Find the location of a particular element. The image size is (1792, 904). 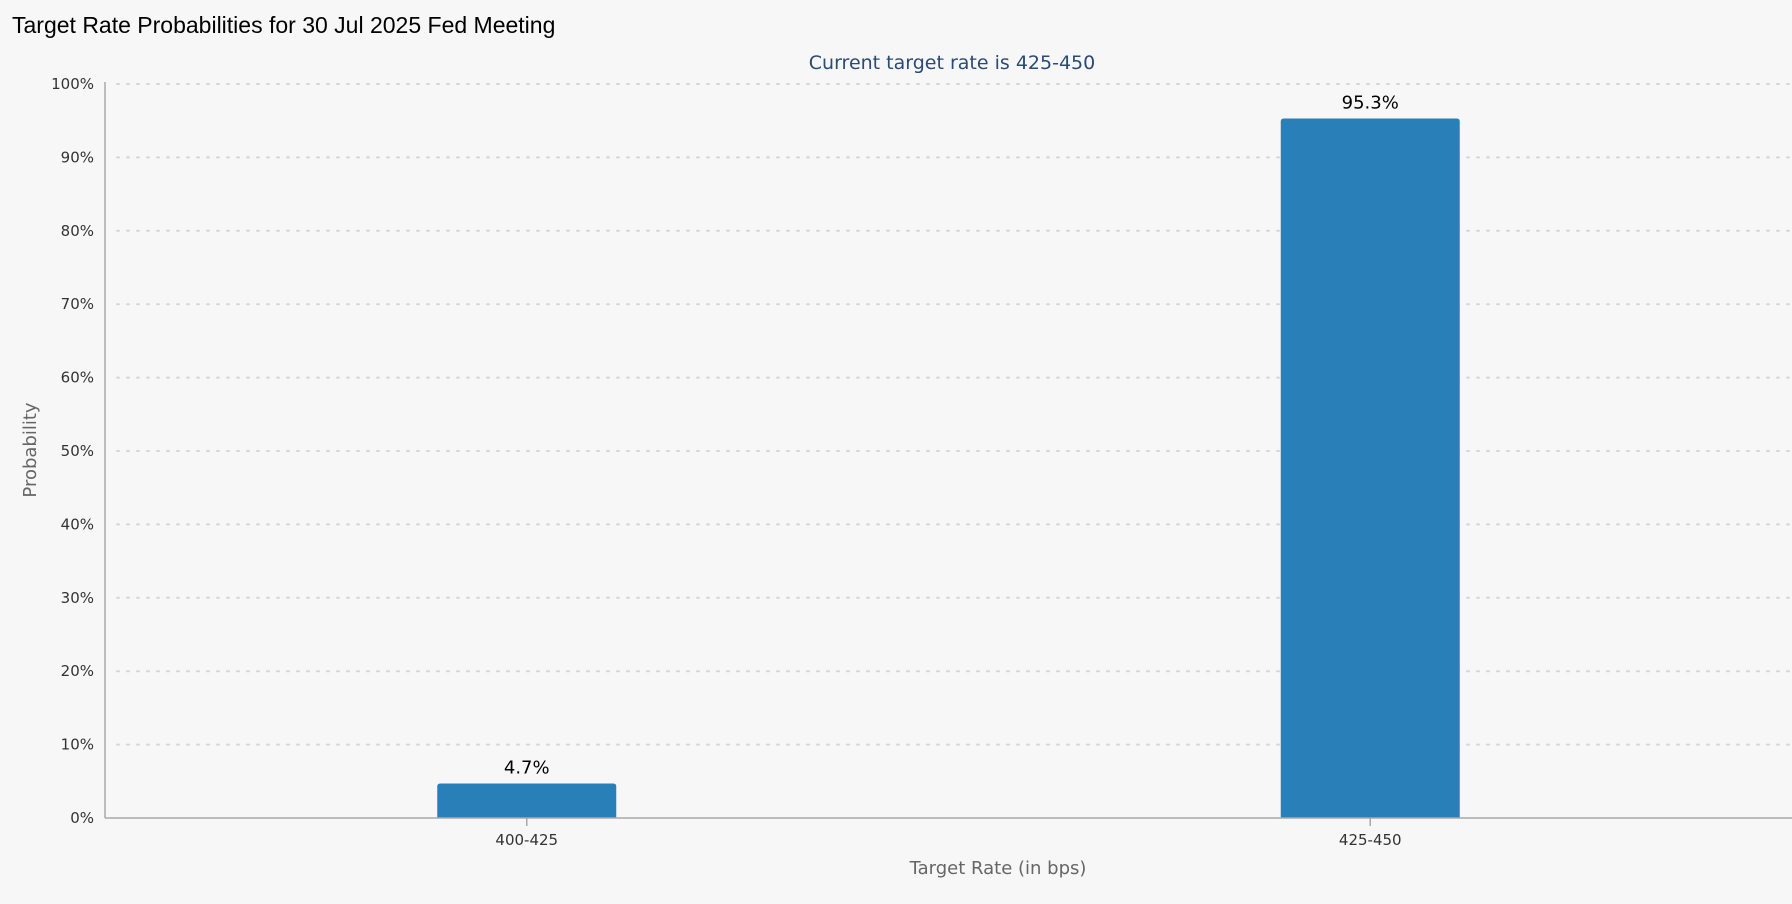

data-label: 95.3% is located at coordinates (1370, 102).